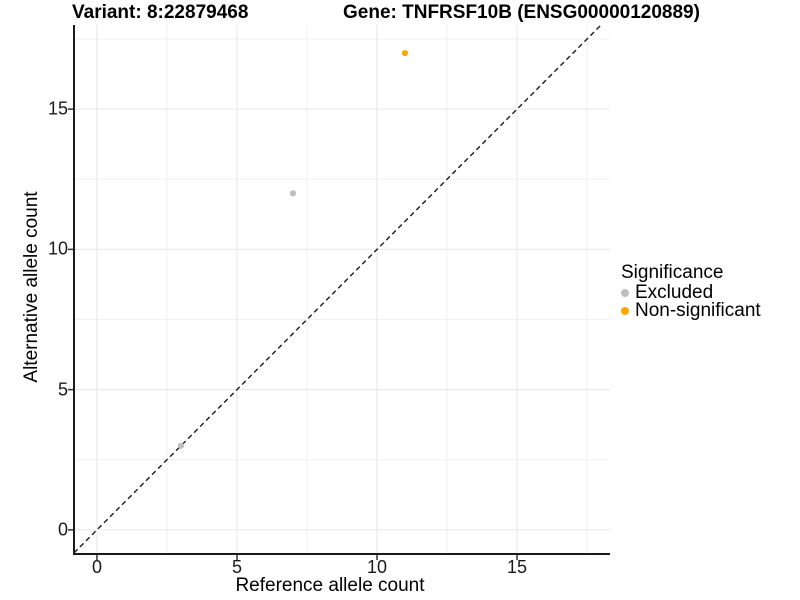 The image size is (800, 600). I want to click on x-axis-title: Reference allele count, so click(330, 585).